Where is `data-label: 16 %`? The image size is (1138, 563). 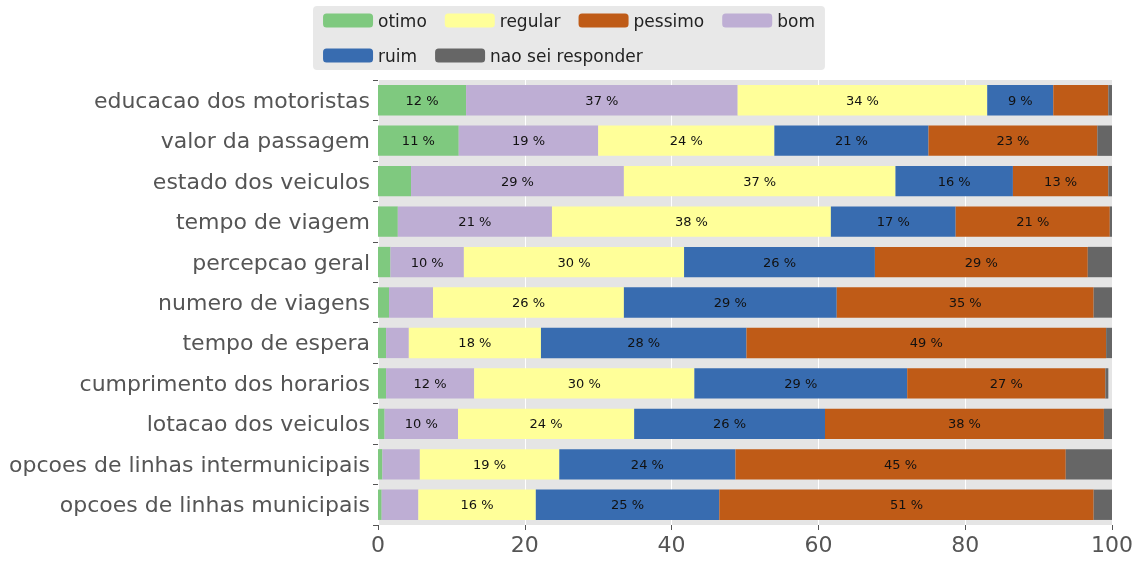 data-label: 16 % is located at coordinates (954, 181).